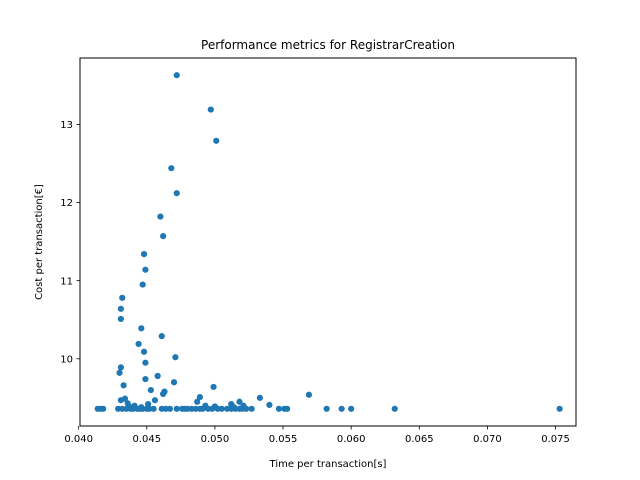  What do you see at coordinates (146, 439) in the screenshot?
I see `x-tick-label: 0.045` at bounding box center [146, 439].